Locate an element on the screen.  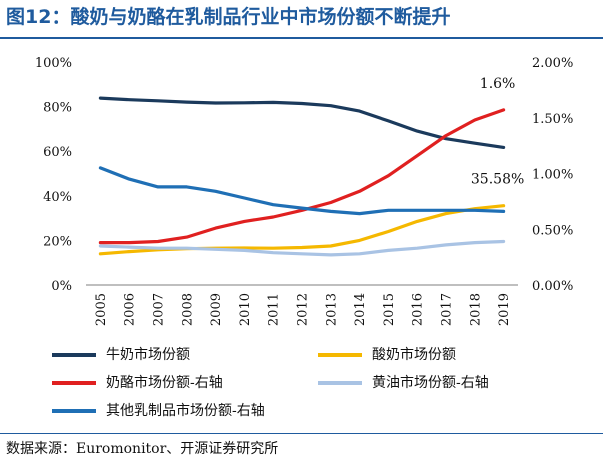
legend-swatch-cheese is located at coordinates (74, 383).